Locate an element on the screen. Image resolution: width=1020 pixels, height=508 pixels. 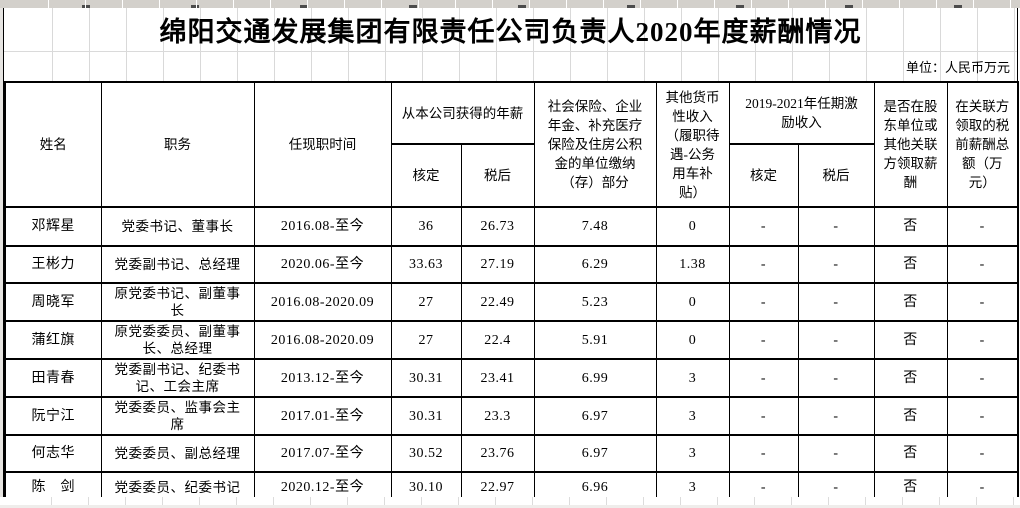
cell-salary_after_tax: 27.19 is located at coordinates (497, 264).